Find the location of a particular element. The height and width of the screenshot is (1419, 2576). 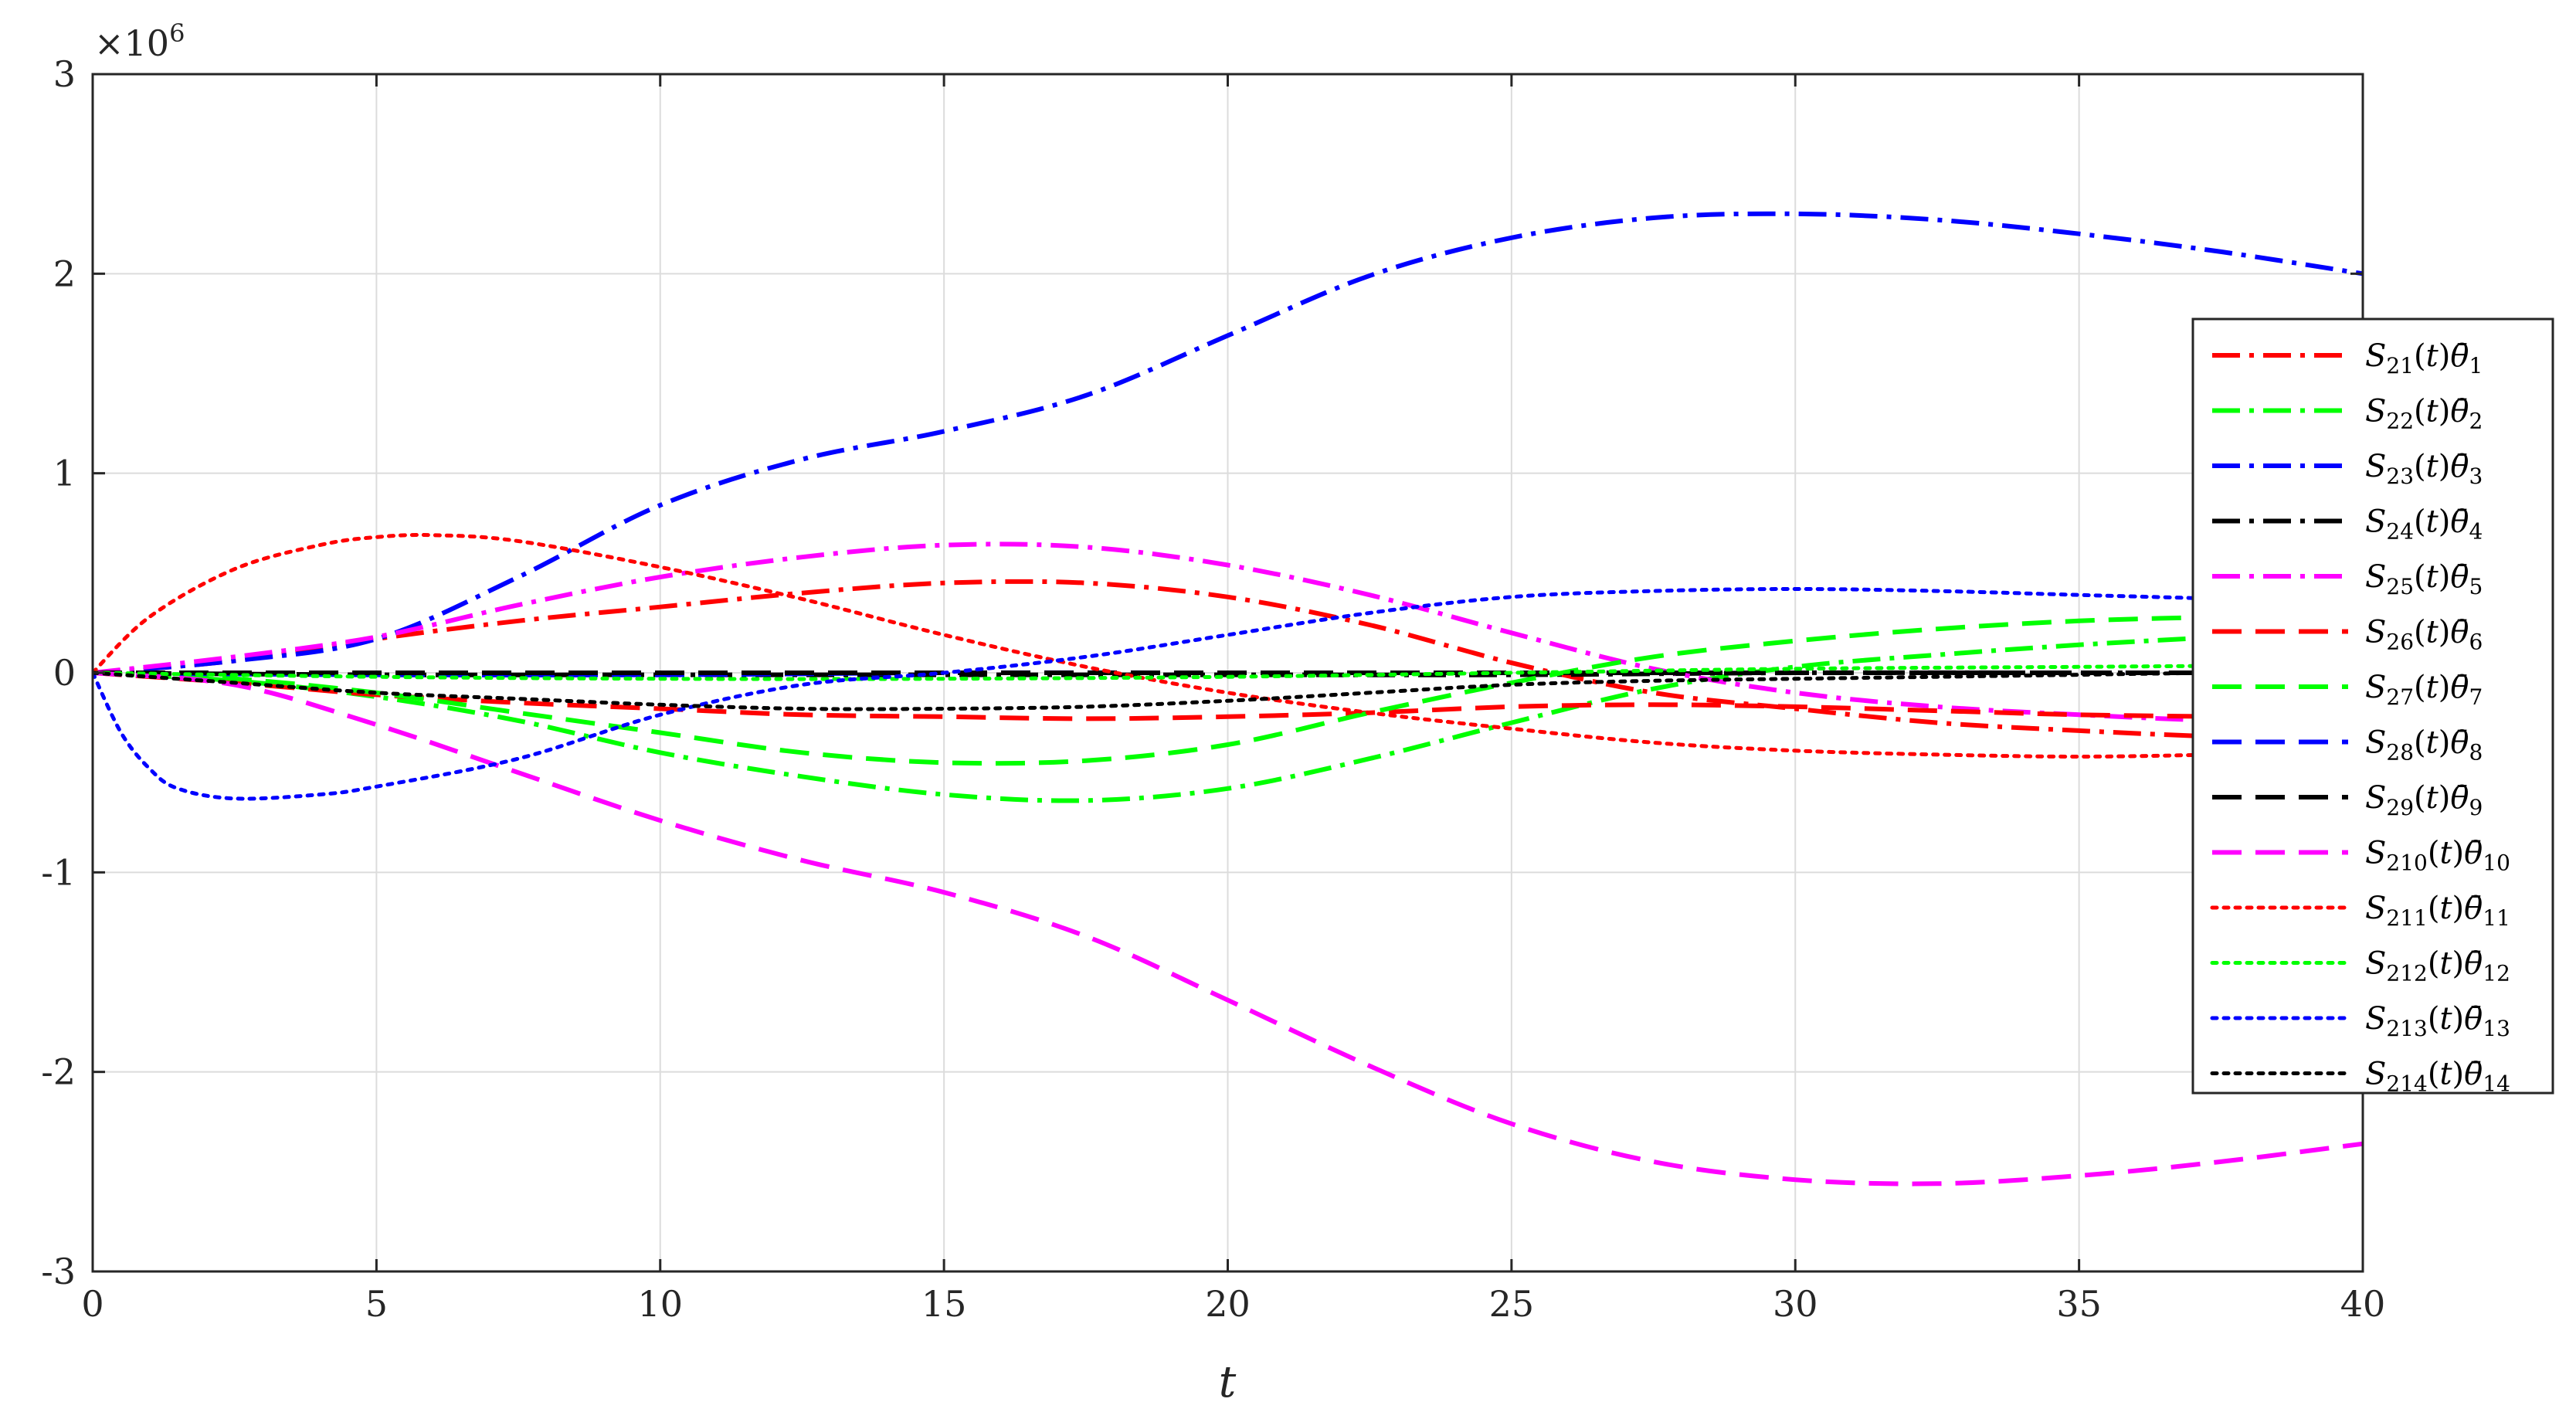

legend-label-4: S24(t)θ̄4 is located at coordinates (2424, 524).